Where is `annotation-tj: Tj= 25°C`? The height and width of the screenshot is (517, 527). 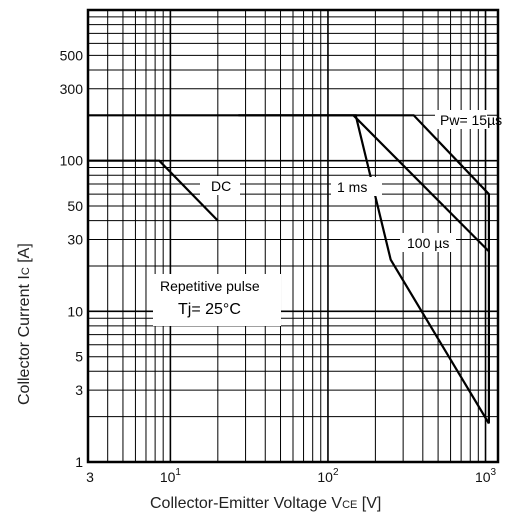 annotation-tj: Tj= 25°C is located at coordinates (209, 309).